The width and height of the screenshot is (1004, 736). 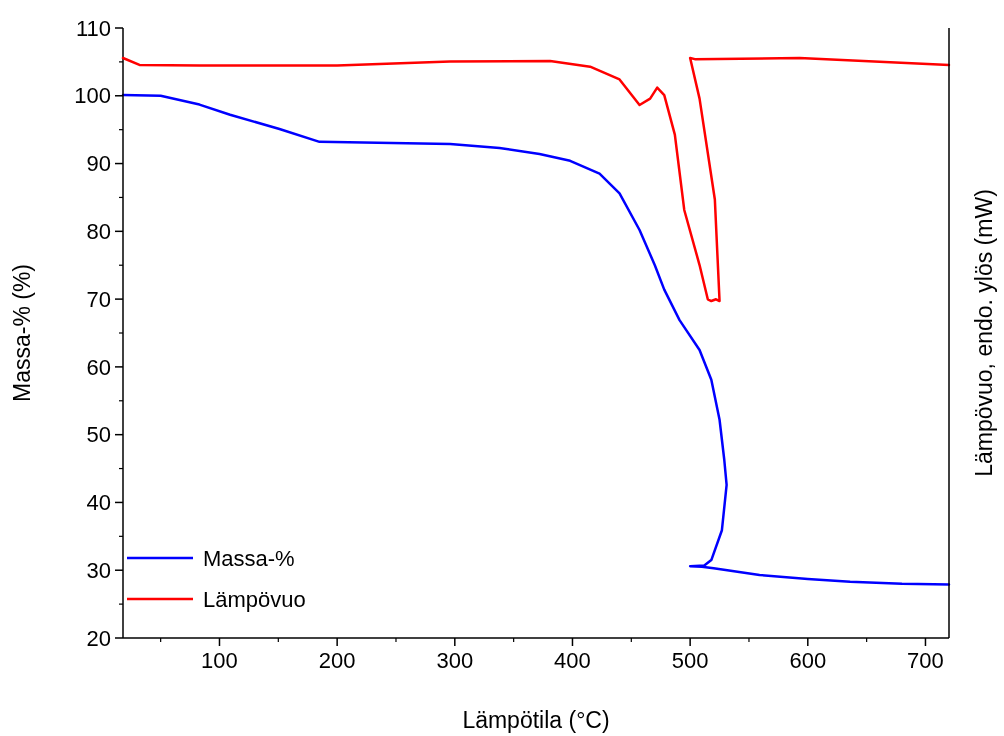 What do you see at coordinates (98, 367) in the screenshot?
I see `y-tick-label: 60` at bounding box center [98, 367].